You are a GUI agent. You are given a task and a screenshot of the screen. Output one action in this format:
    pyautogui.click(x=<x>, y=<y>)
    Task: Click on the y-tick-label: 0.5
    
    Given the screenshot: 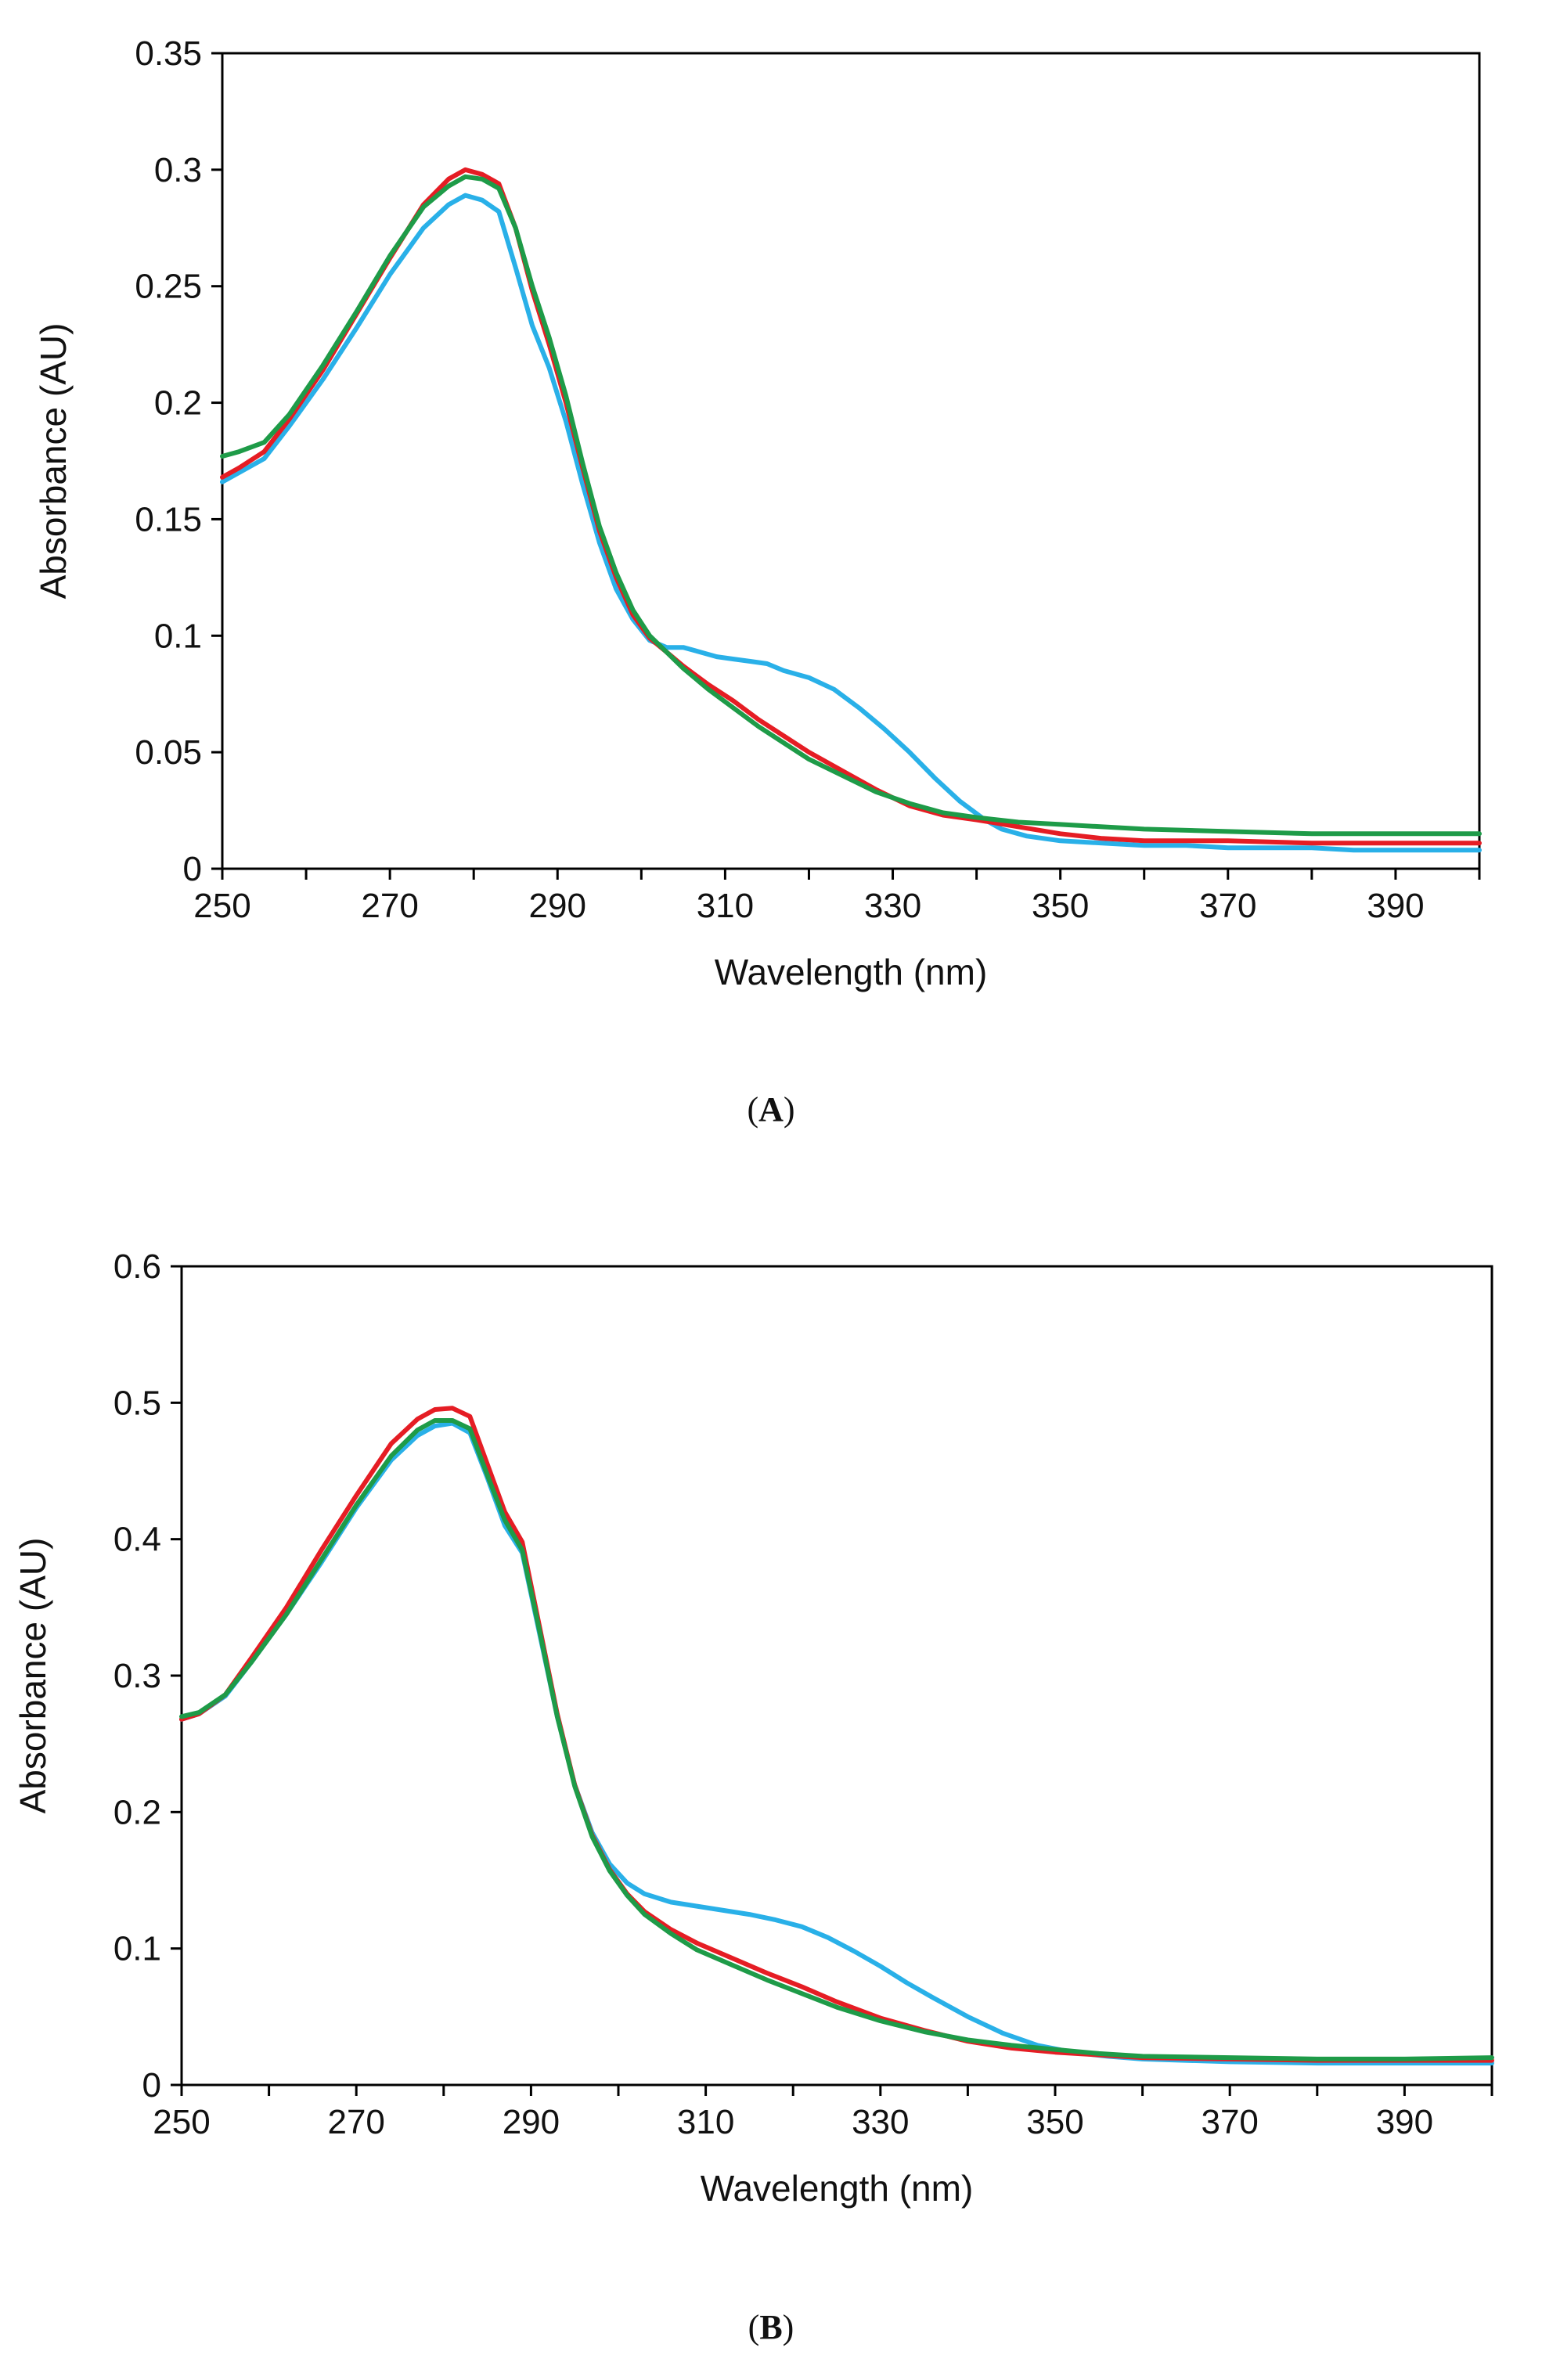 What is the action you would take?
    pyautogui.click(x=137, y=1403)
    